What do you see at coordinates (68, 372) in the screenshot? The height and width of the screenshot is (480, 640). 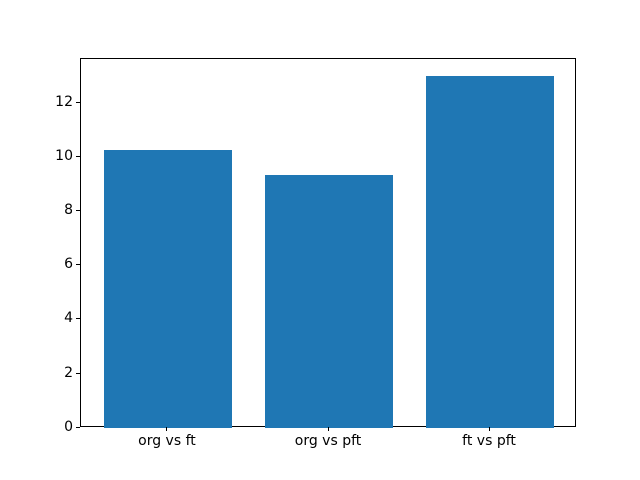 I see `y-tick-label: 2` at bounding box center [68, 372].